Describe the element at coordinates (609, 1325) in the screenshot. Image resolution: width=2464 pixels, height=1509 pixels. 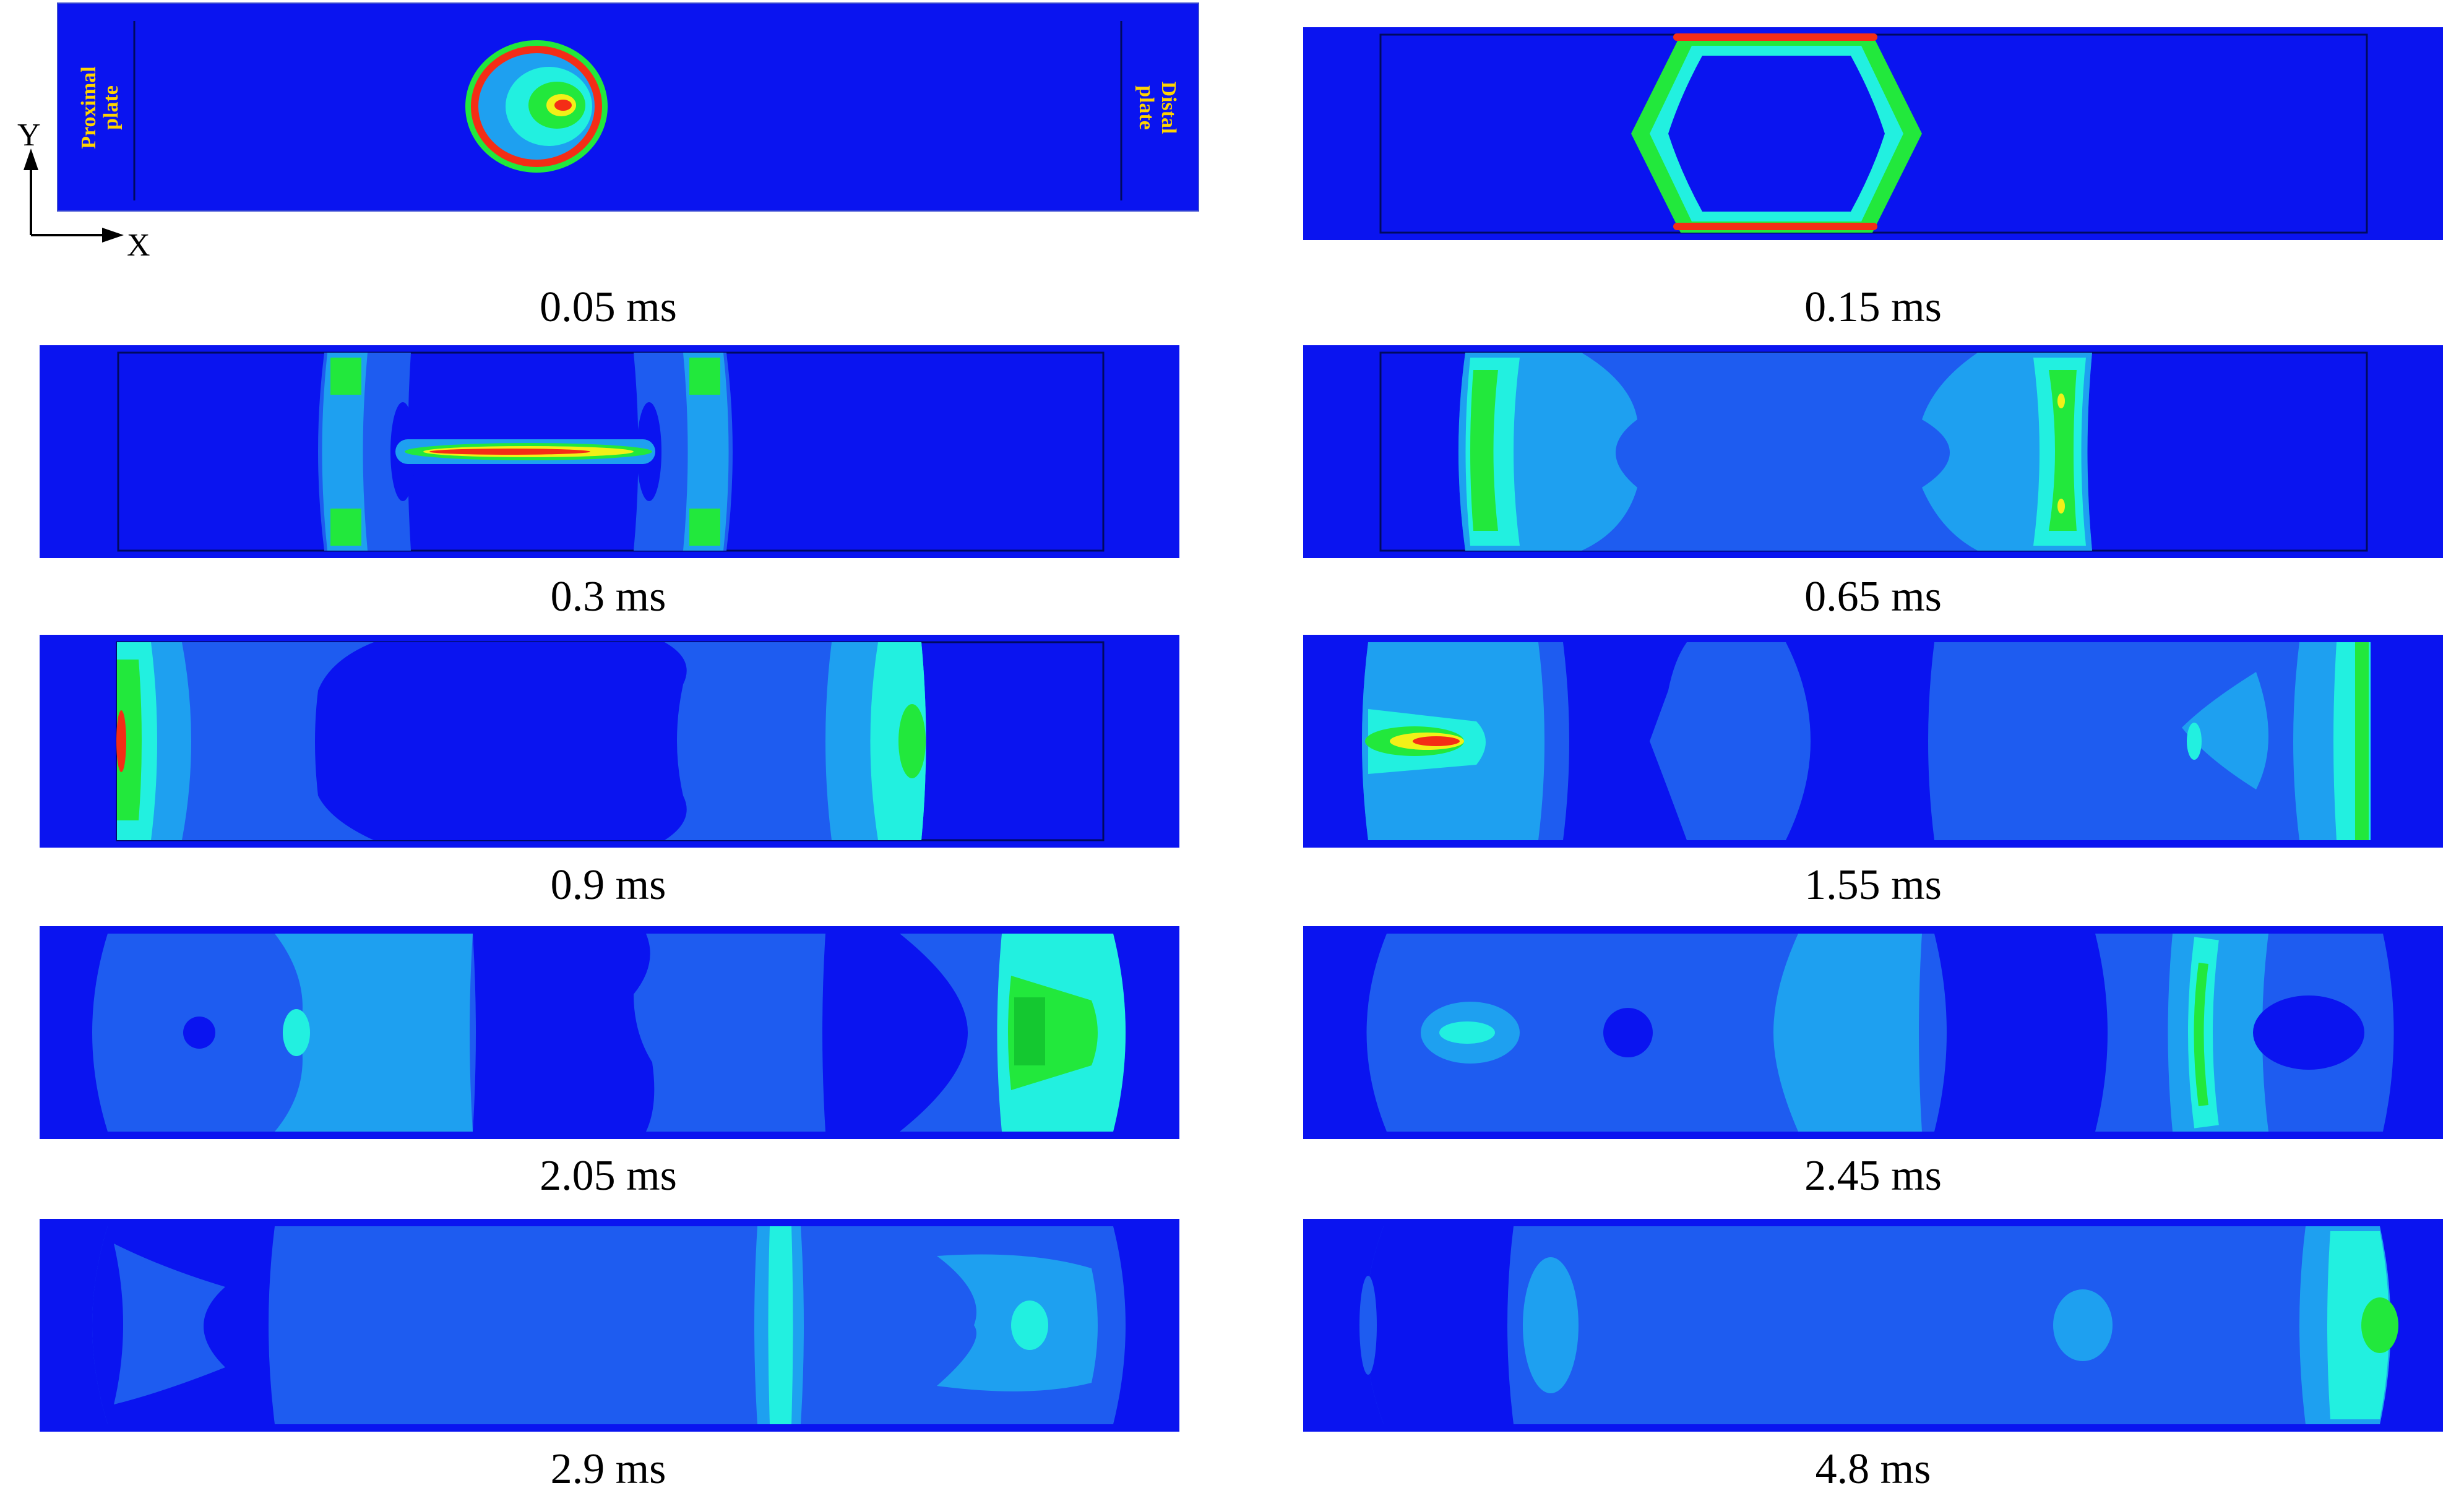
I see `contour-panel-2-9ms` at that location.